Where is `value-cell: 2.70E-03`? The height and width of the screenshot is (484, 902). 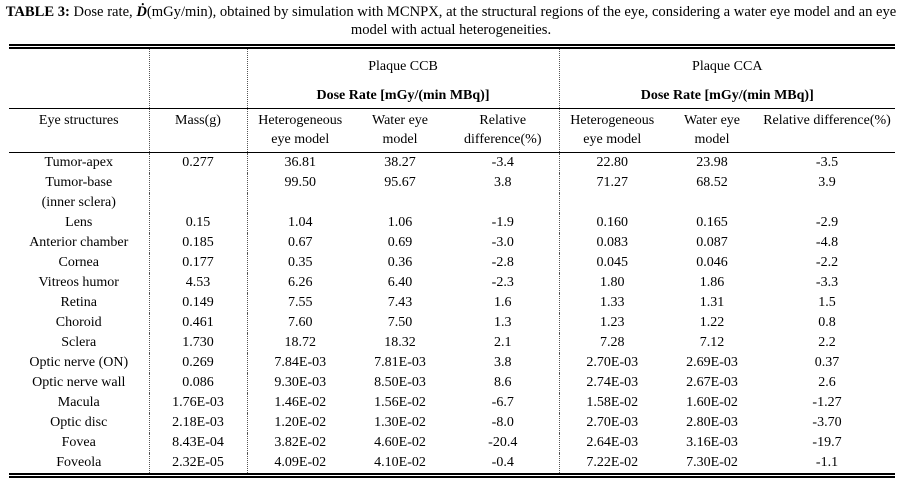
value-cell: 2.70E-03 is located at coordinates (612, 362).